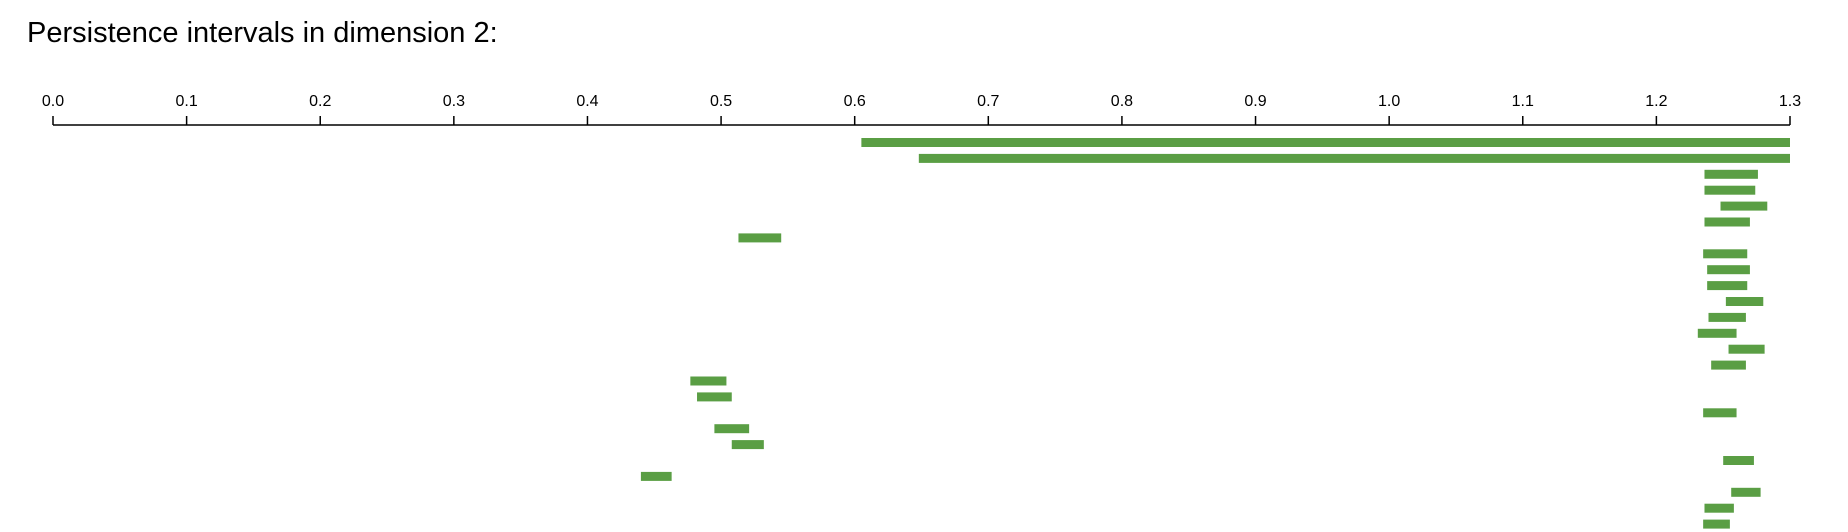 The height and width of the screenshot is (532, 1848). What do you see at coordinates (1790, 101) in the screenshot?
I see `x-tick-label: 1.3` at bounding box center [1790, 101].